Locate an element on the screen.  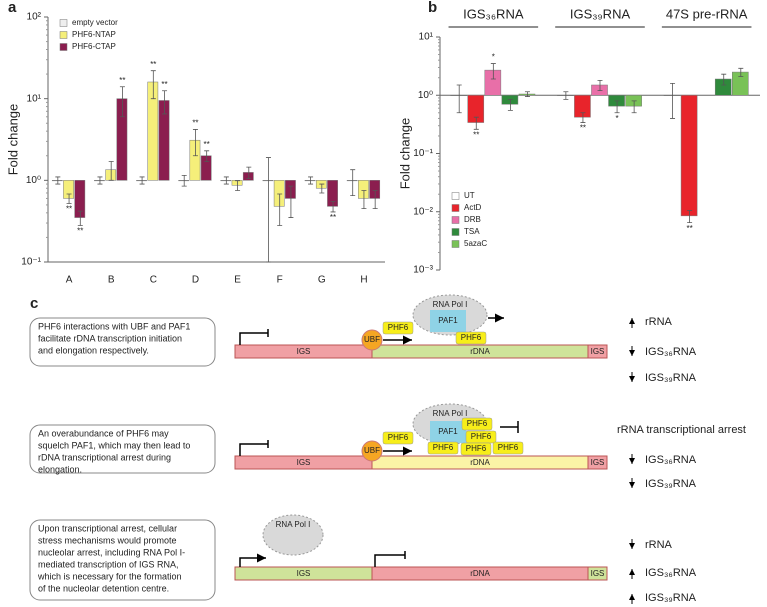
x-tick-label: G is located at coordinates (322, 280).